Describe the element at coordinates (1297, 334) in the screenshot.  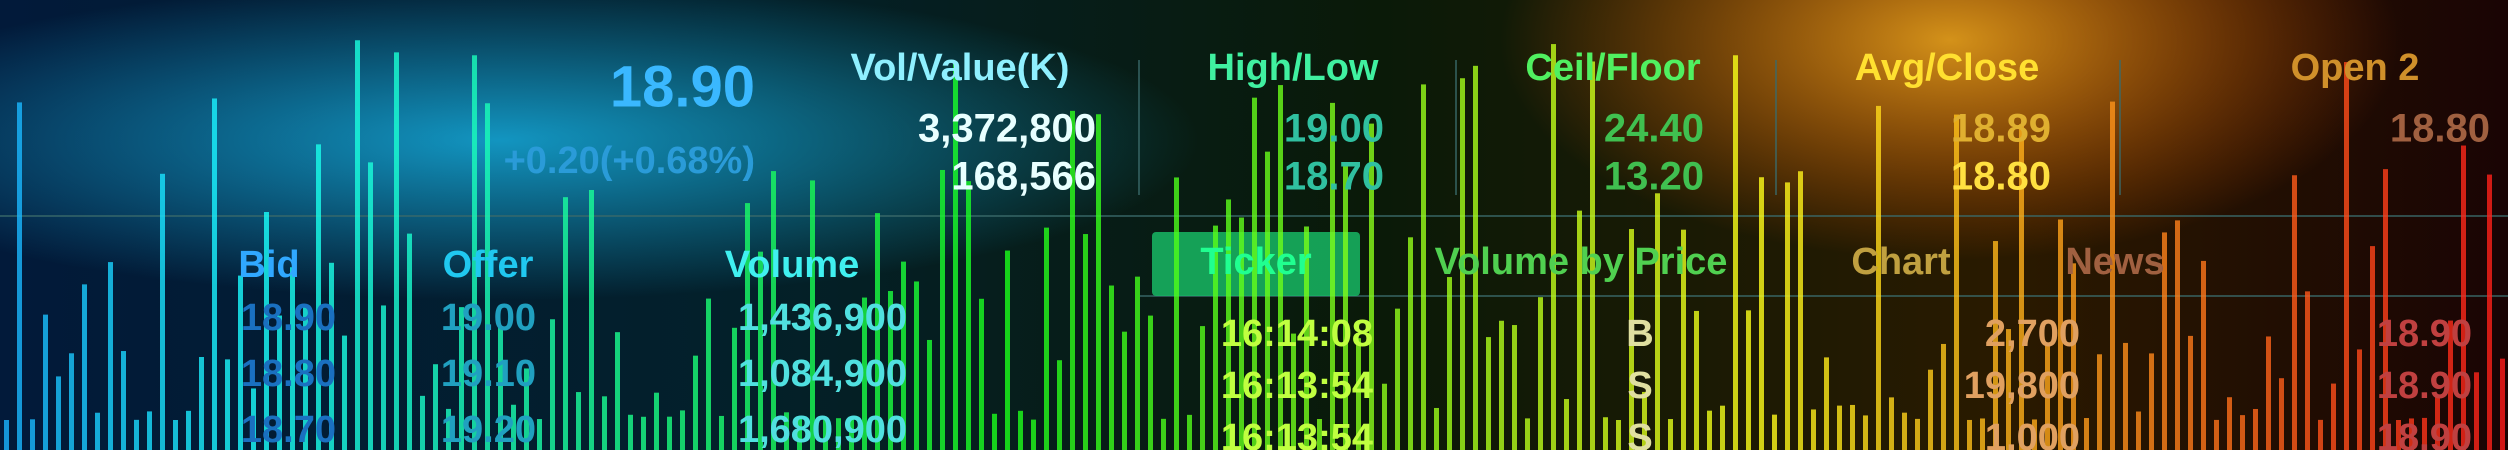
I see `ticker-cell: 16:14:08` at that location.